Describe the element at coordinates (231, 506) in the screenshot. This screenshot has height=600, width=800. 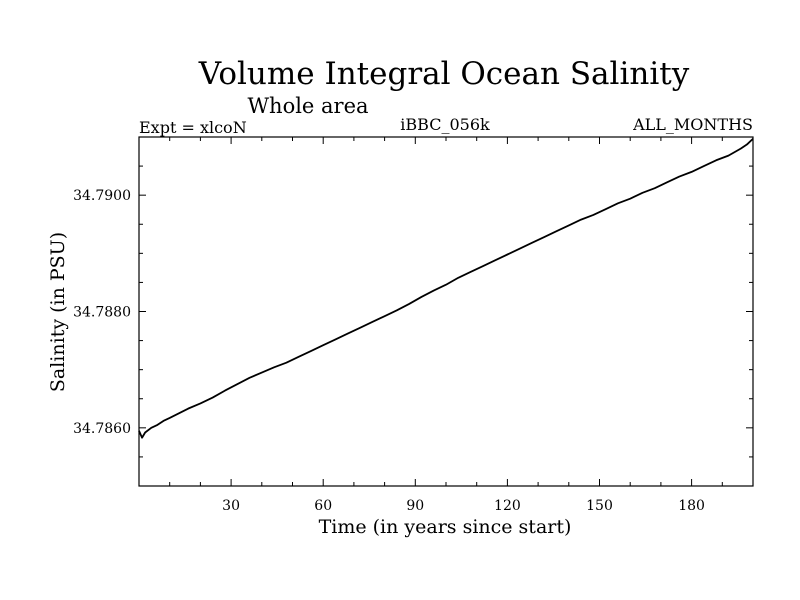
I see `x-tick-label: 30` at that location.